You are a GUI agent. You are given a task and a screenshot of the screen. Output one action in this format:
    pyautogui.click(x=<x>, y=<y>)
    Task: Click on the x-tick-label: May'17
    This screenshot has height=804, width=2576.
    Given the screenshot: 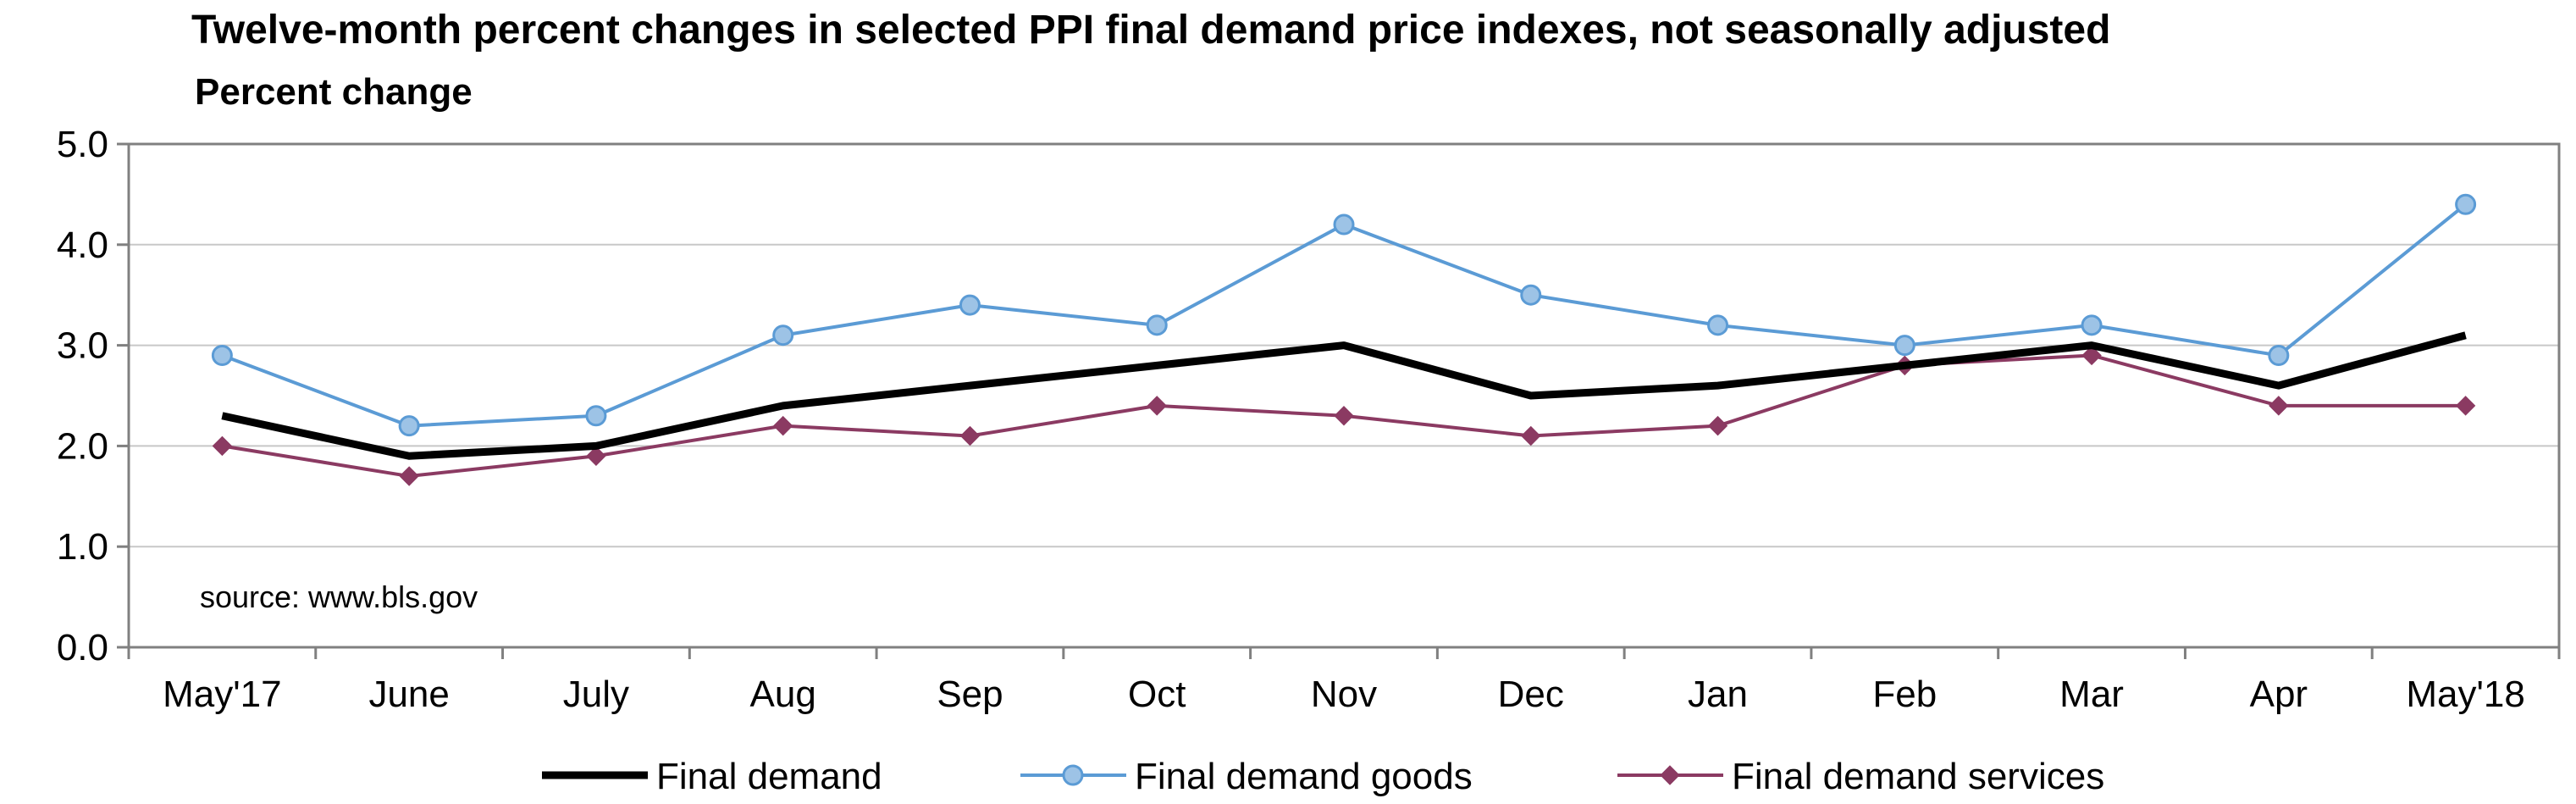 What is the action you would take?
    pyautogui.click(x=222, y=695)
    